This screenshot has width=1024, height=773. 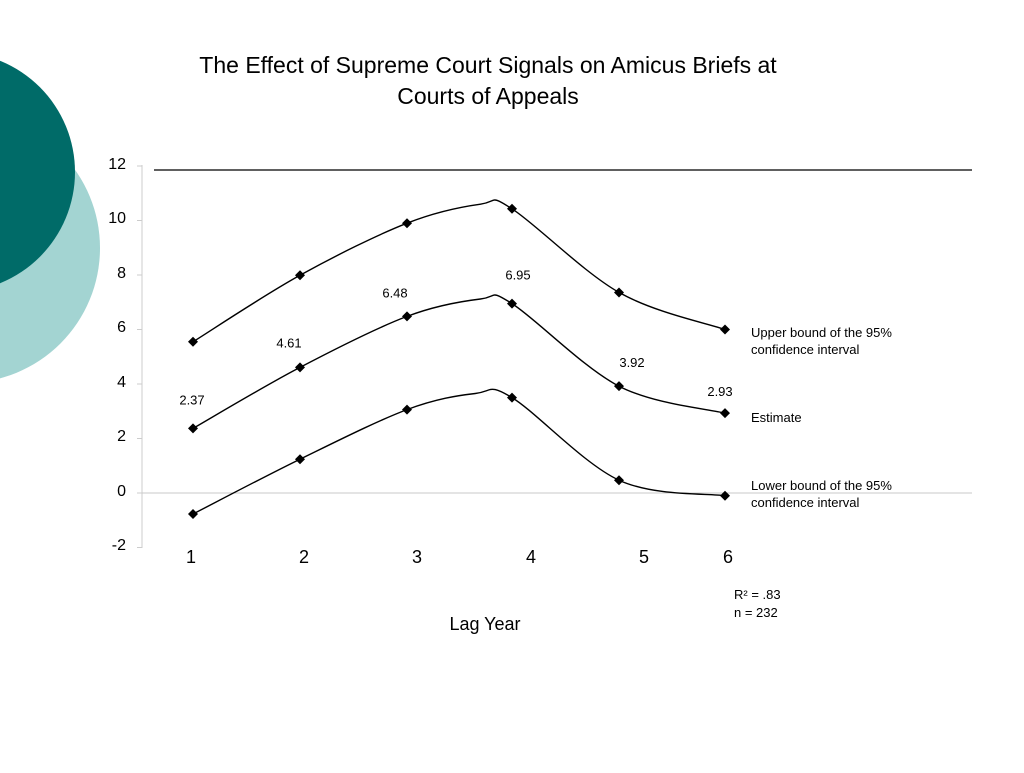 I want to click on y-tick-label: 0, so click(x=121, y=491).